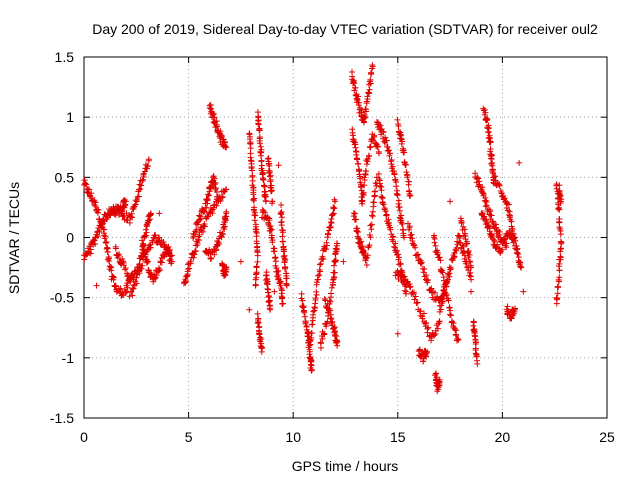 The height and width of the screenshot is (480, 640). Describe the element at coordinates (70, 238) in the screenshot. I see `y-tick-label: 0` at that location.